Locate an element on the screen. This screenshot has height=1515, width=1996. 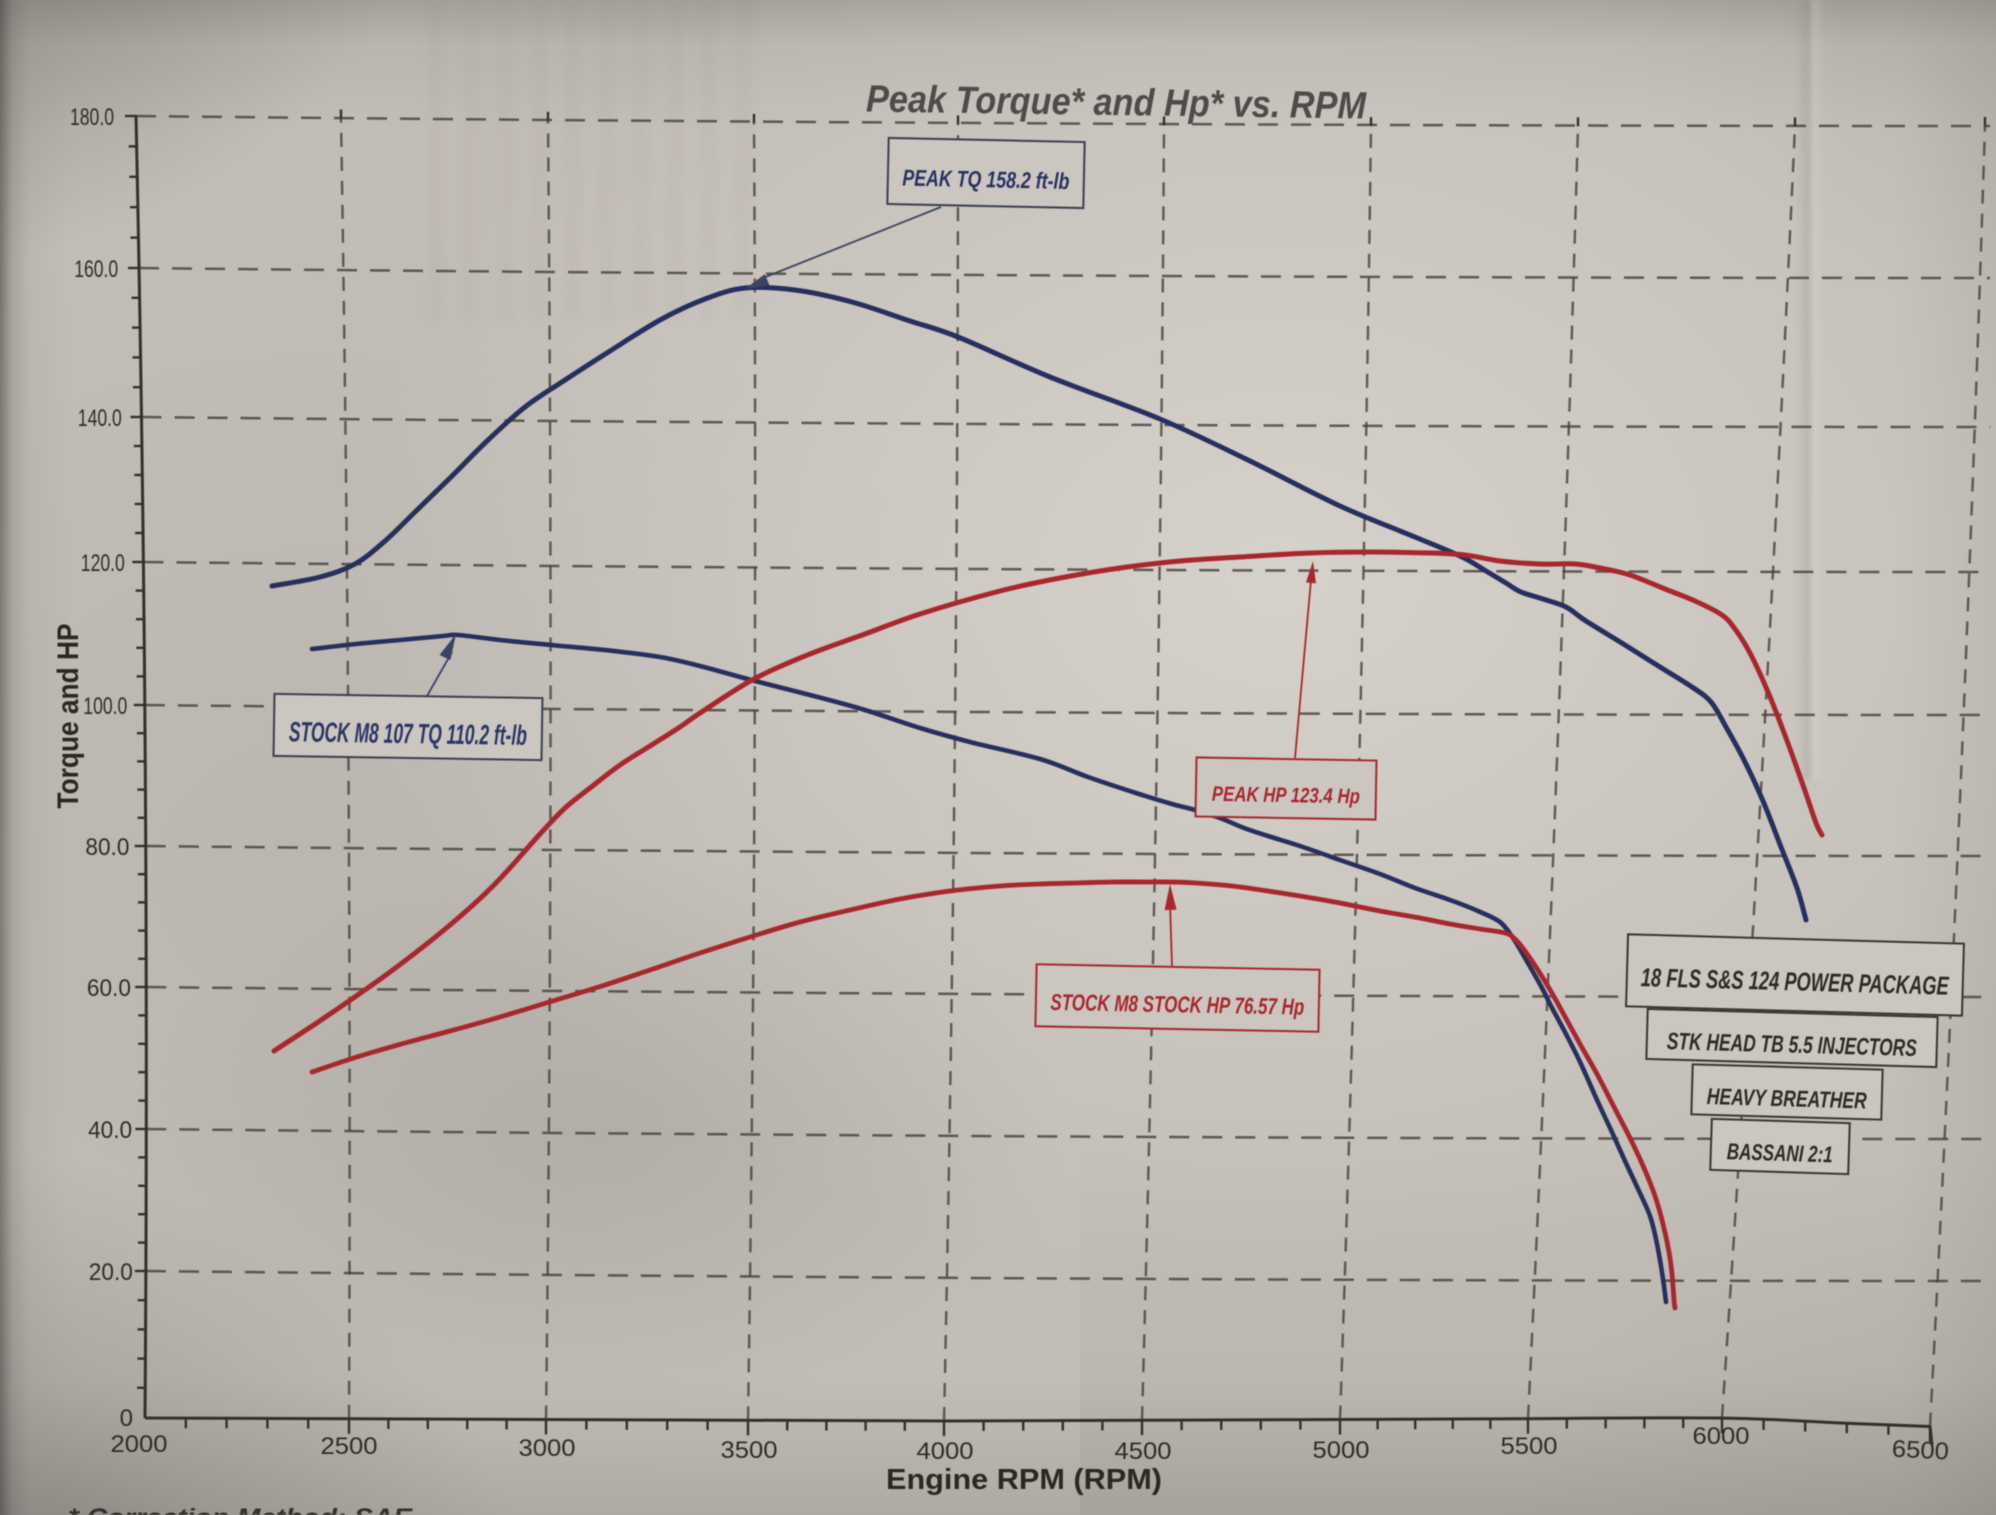
svg-text: STOCK M8 107 TQ 110.2 ft-lb is located at coordinates (408, 733).